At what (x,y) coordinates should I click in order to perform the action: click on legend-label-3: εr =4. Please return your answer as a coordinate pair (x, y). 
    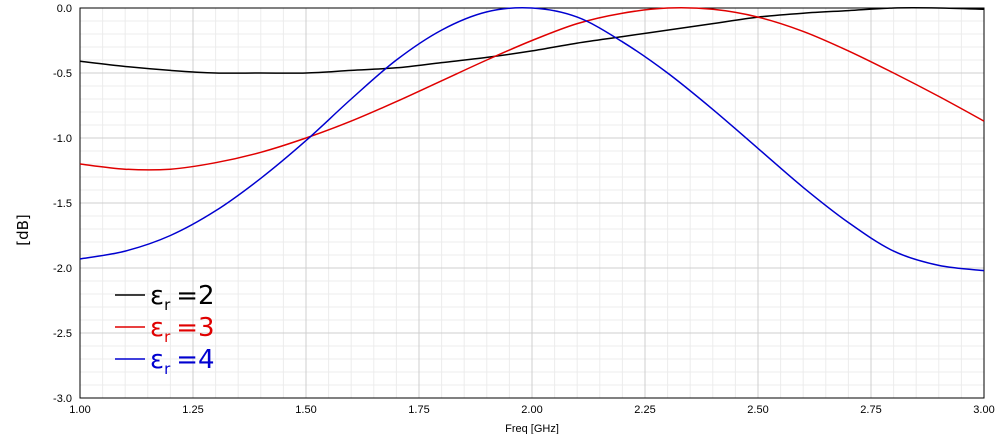
    Looking at the image, I should click on (182, 361).